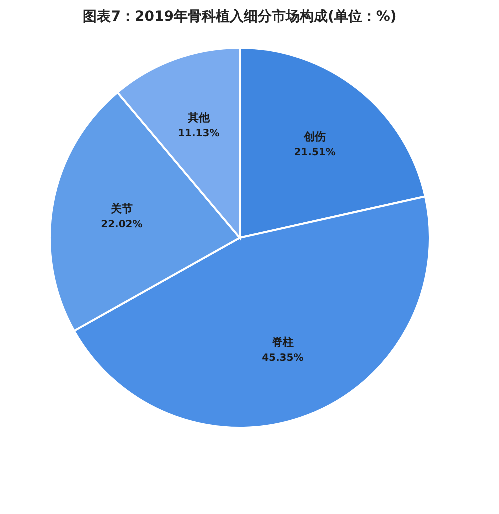  I want to click on data-label: 45.35%, so click(283, 358).